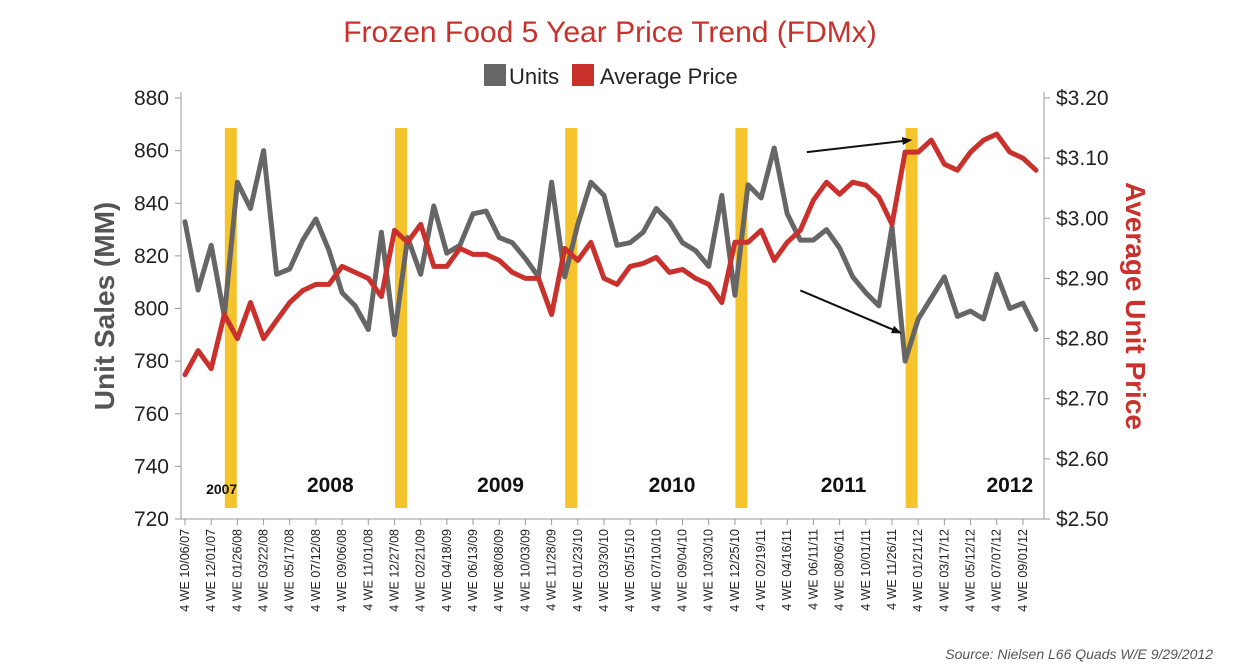 This screenshot has height=666, width=1241. I want to click on x-tick-label-28: 4 WE 01/21/12, so click(918, 570).